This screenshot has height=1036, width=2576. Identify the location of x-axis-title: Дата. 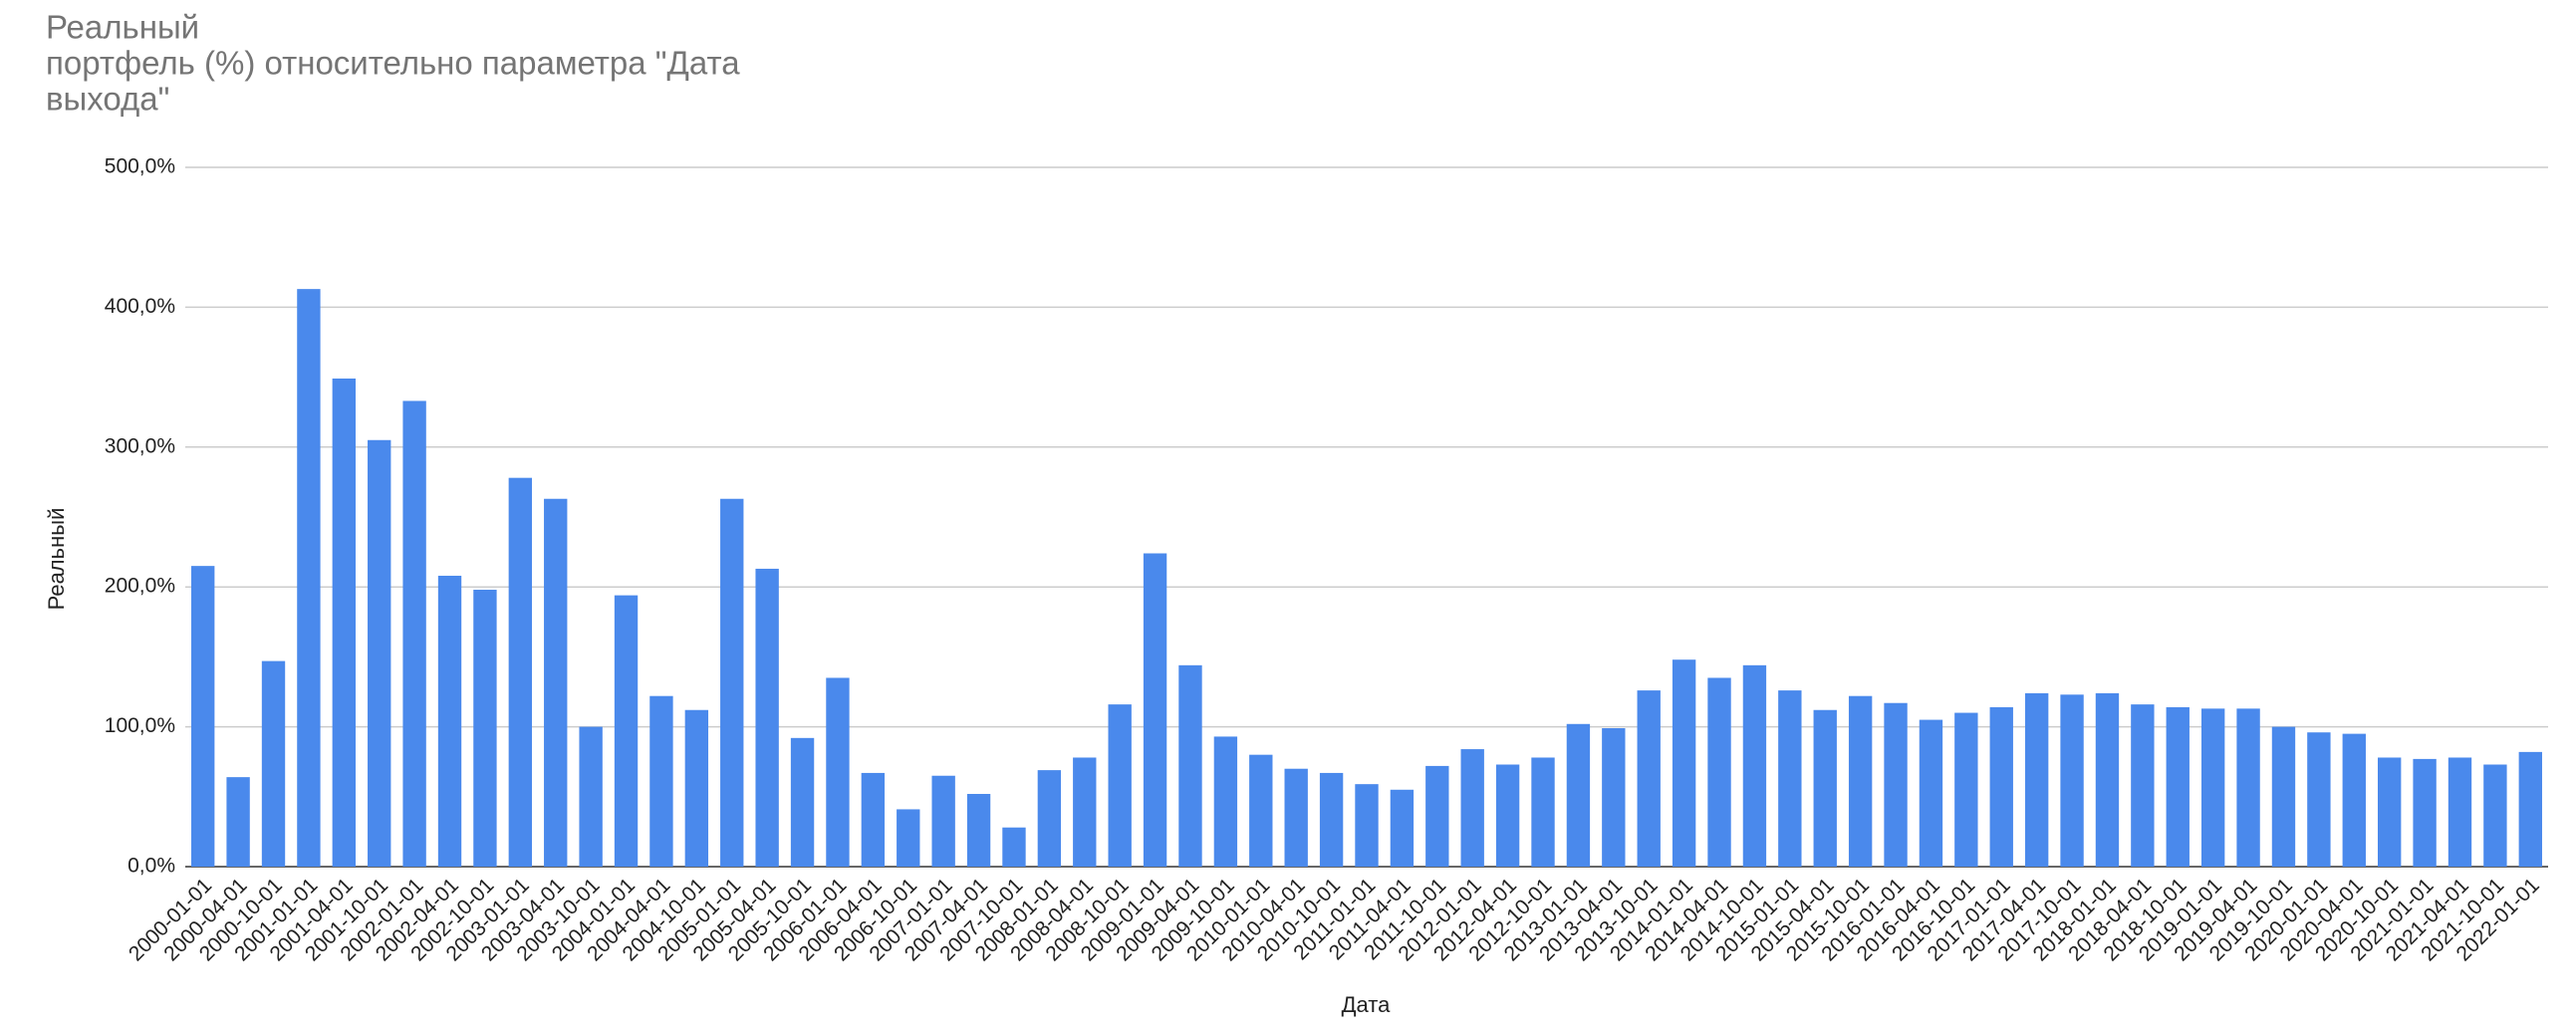
(1366, 1004).